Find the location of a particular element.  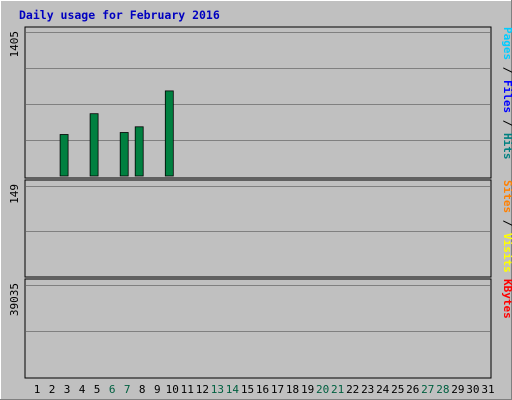

panel-max-label: 149 is located at coordinates (14, 194).